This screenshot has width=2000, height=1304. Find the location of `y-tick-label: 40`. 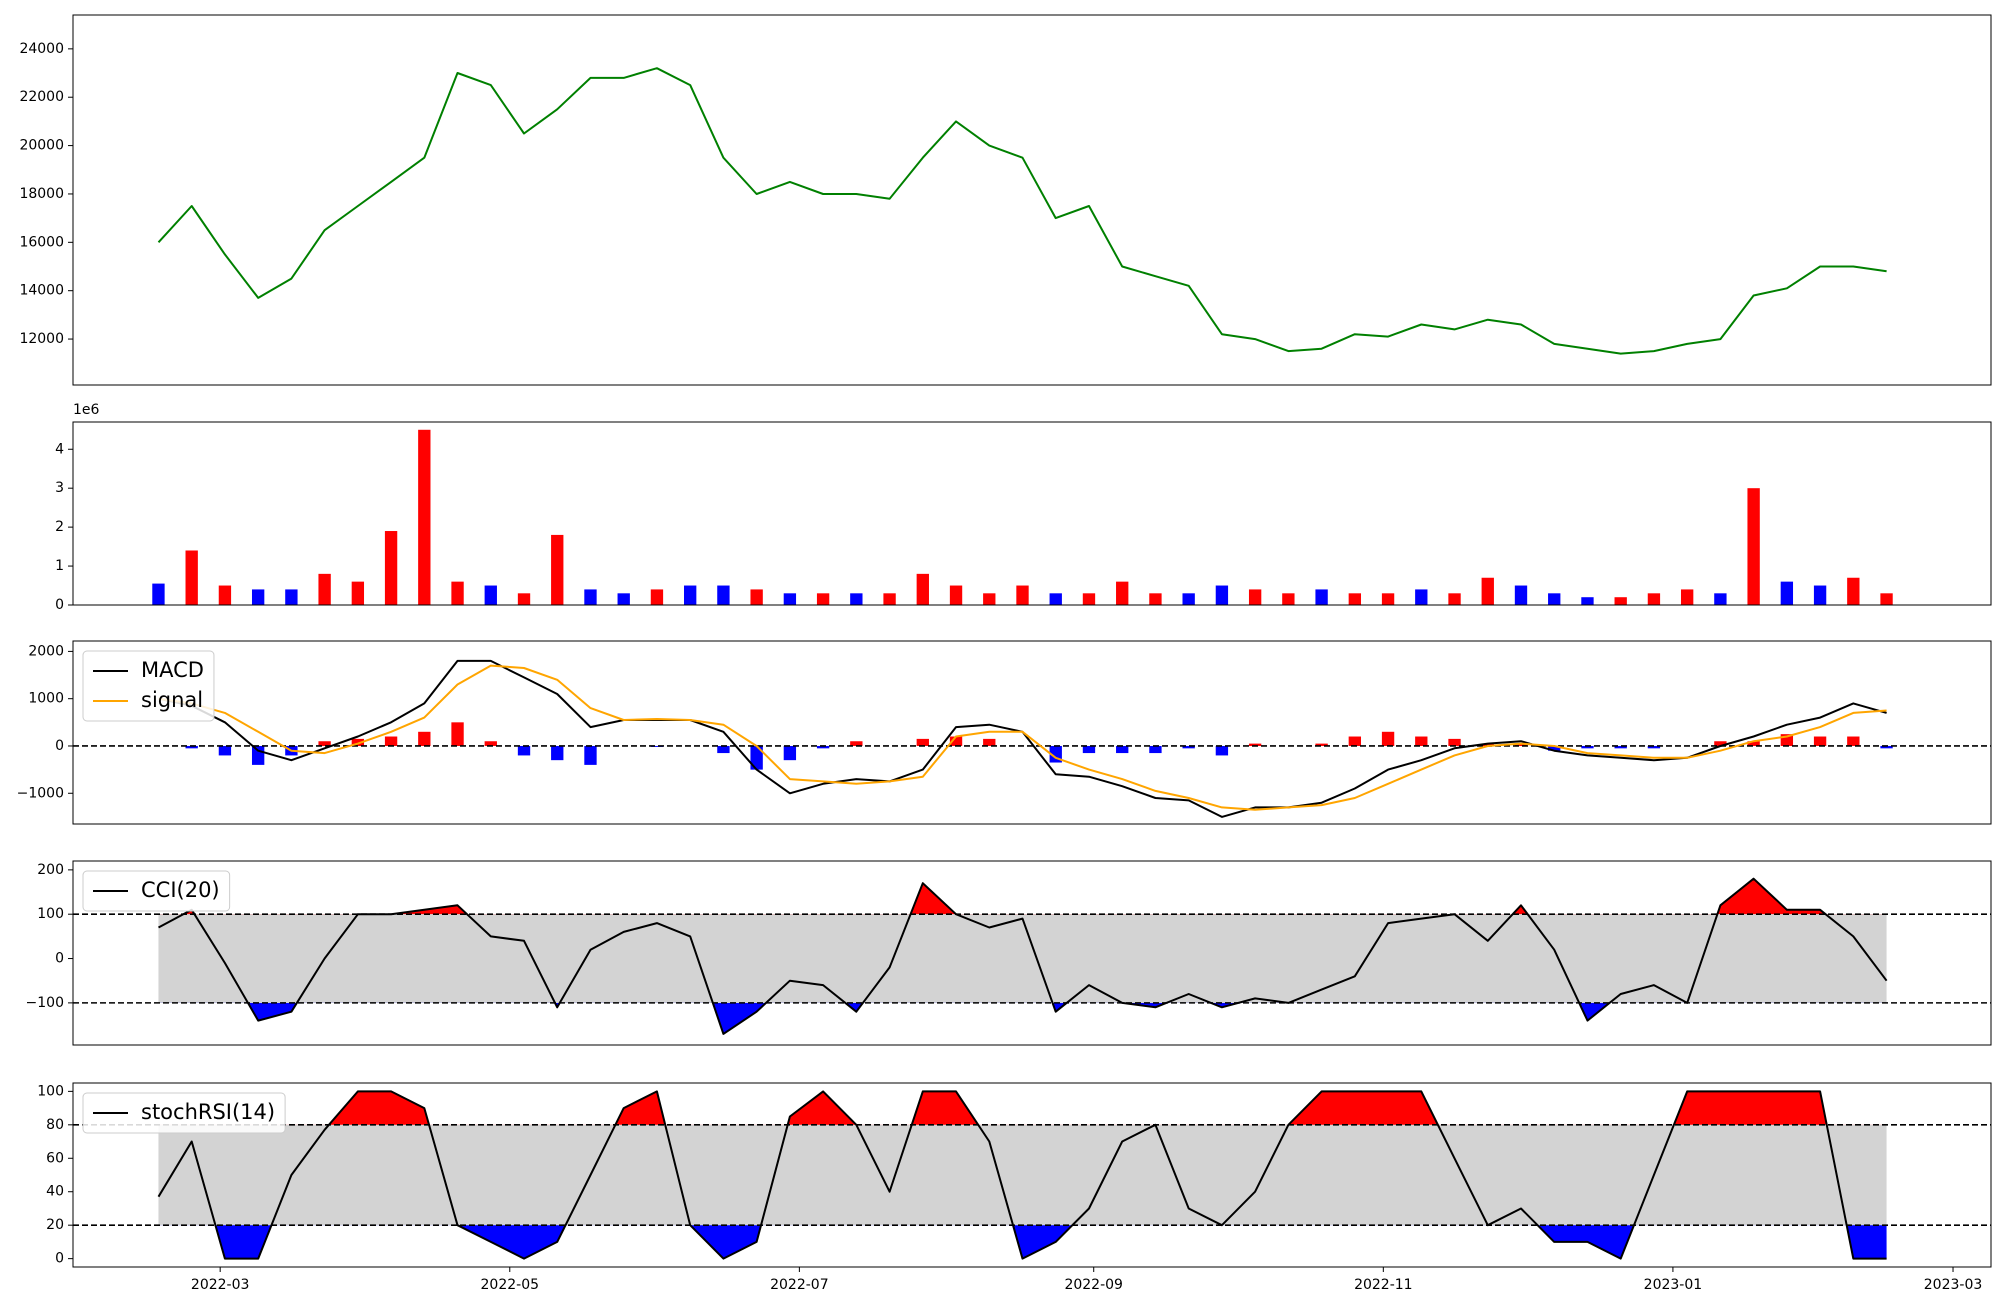

y-tick-label: 40 is located at coordinates (55, 1192).